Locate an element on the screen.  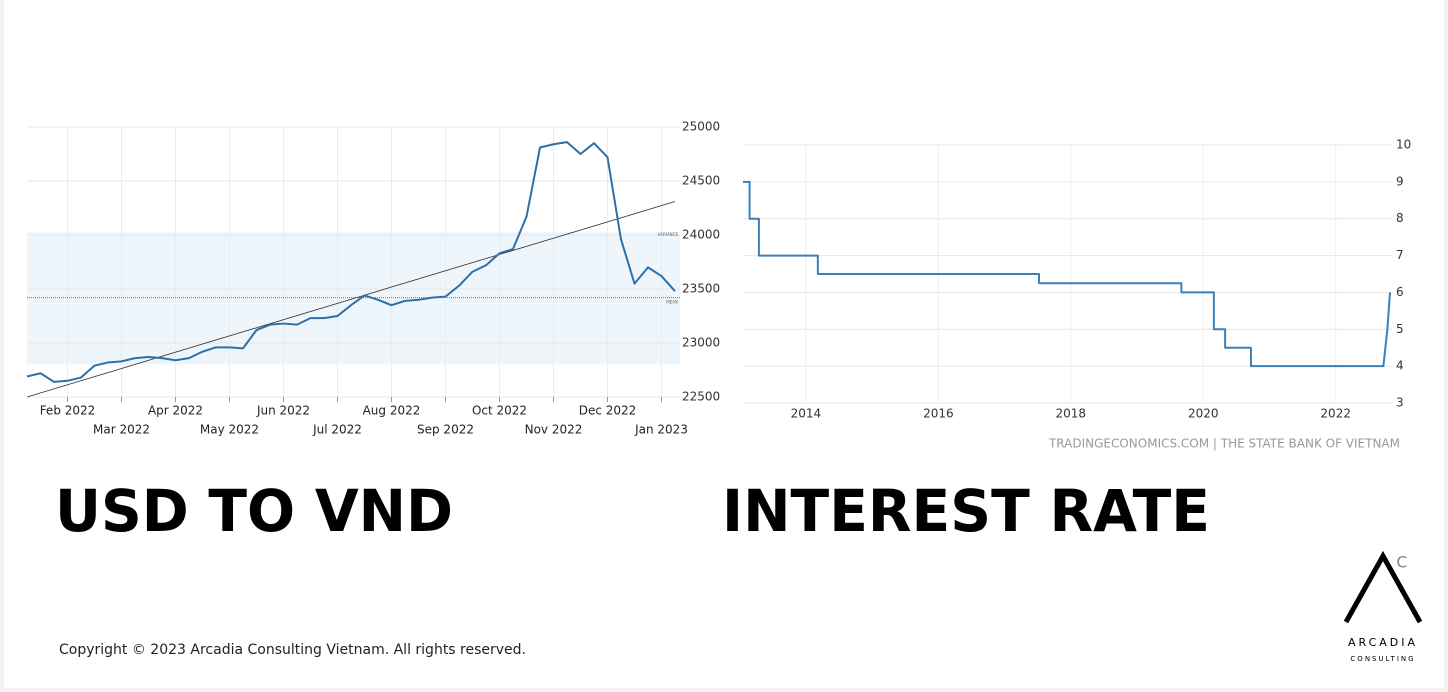
y-tick-label: 23500 is located at coordinates (701, 289).